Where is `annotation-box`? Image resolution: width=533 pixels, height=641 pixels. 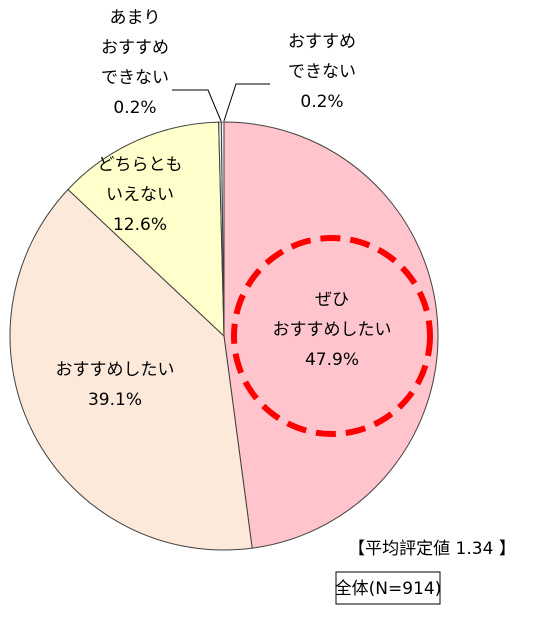
annotation-box is located at coordinates (388, 588).